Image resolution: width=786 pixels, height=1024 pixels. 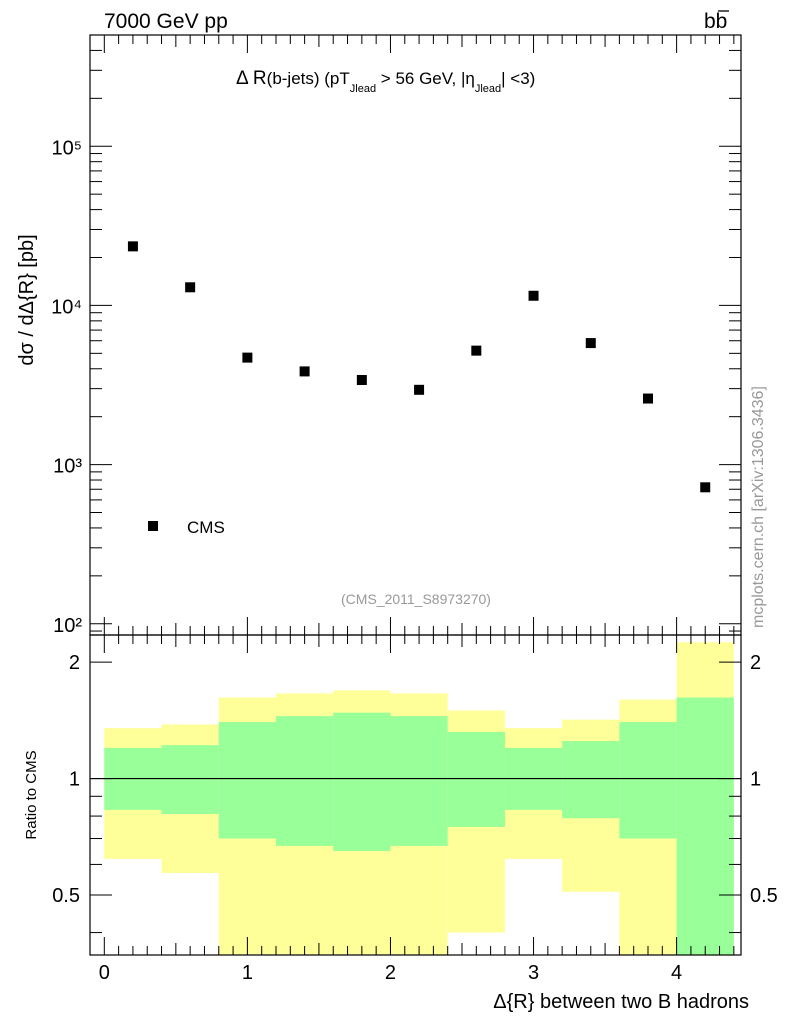 What do you see at coordinates (425, 78) in the screenshot?
I see `plot-title-cut-2: > 56 GeV, |η` at bounding box center [425, 78].